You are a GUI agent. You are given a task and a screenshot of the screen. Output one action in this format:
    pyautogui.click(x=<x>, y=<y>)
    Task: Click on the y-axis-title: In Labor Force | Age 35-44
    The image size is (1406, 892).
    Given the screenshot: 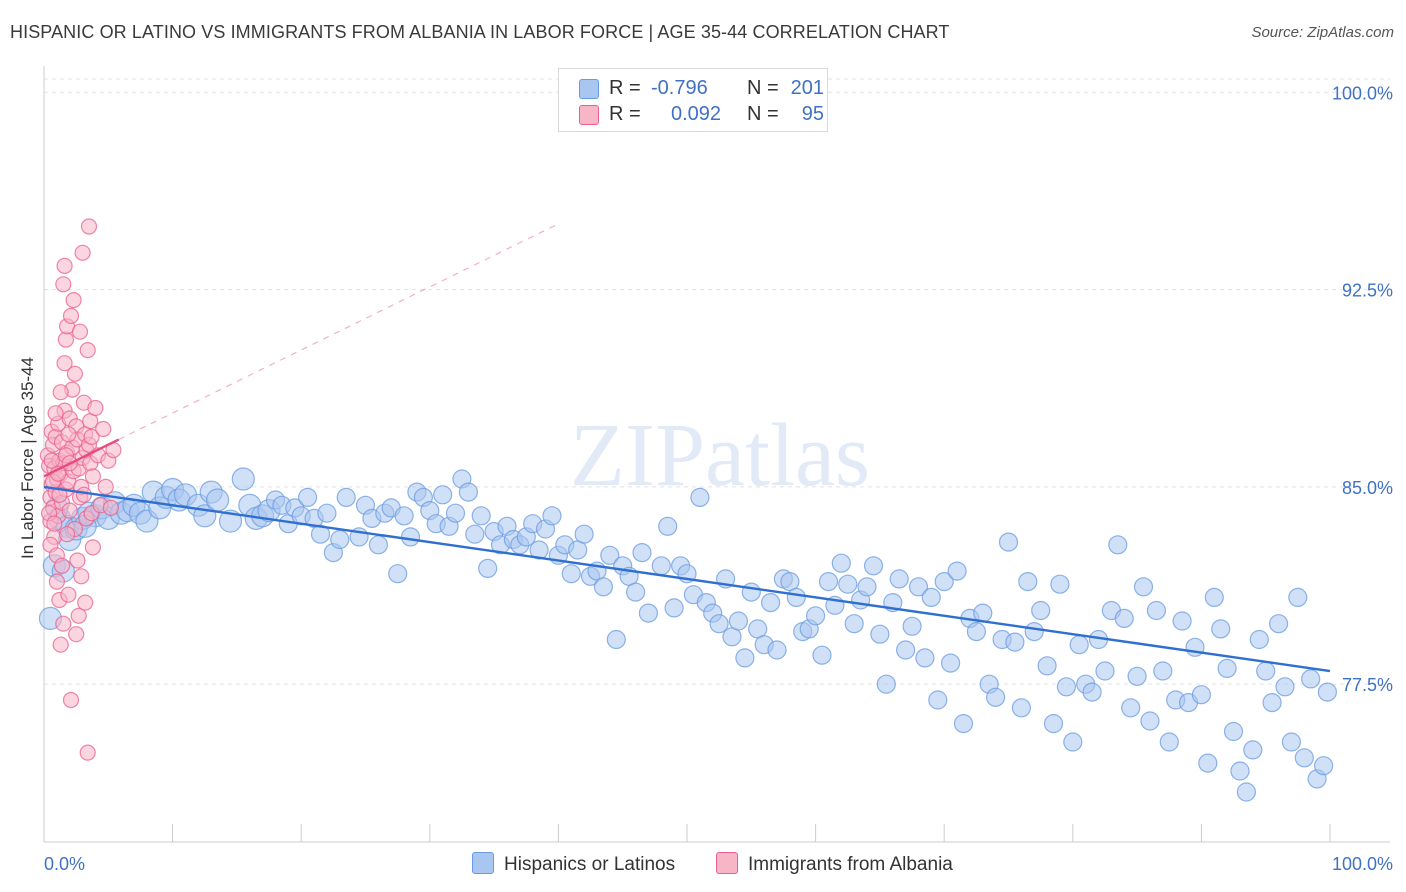 What is the action you would take?
    pyautogui.click(x=27, y=458)
    